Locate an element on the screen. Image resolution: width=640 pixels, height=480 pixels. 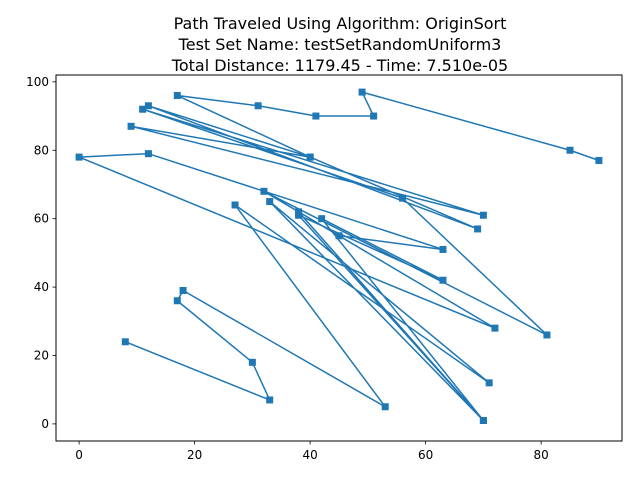
x-tick-label: 0 is located at coordinates (79, 455).